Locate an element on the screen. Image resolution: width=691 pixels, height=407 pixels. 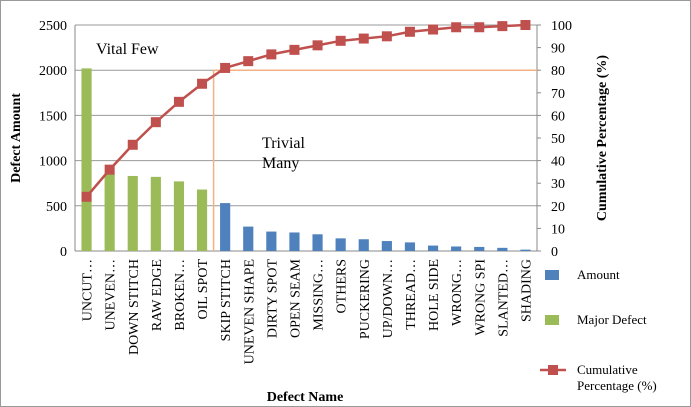
annotation: Vital Few is located at coordinates (127, 49).